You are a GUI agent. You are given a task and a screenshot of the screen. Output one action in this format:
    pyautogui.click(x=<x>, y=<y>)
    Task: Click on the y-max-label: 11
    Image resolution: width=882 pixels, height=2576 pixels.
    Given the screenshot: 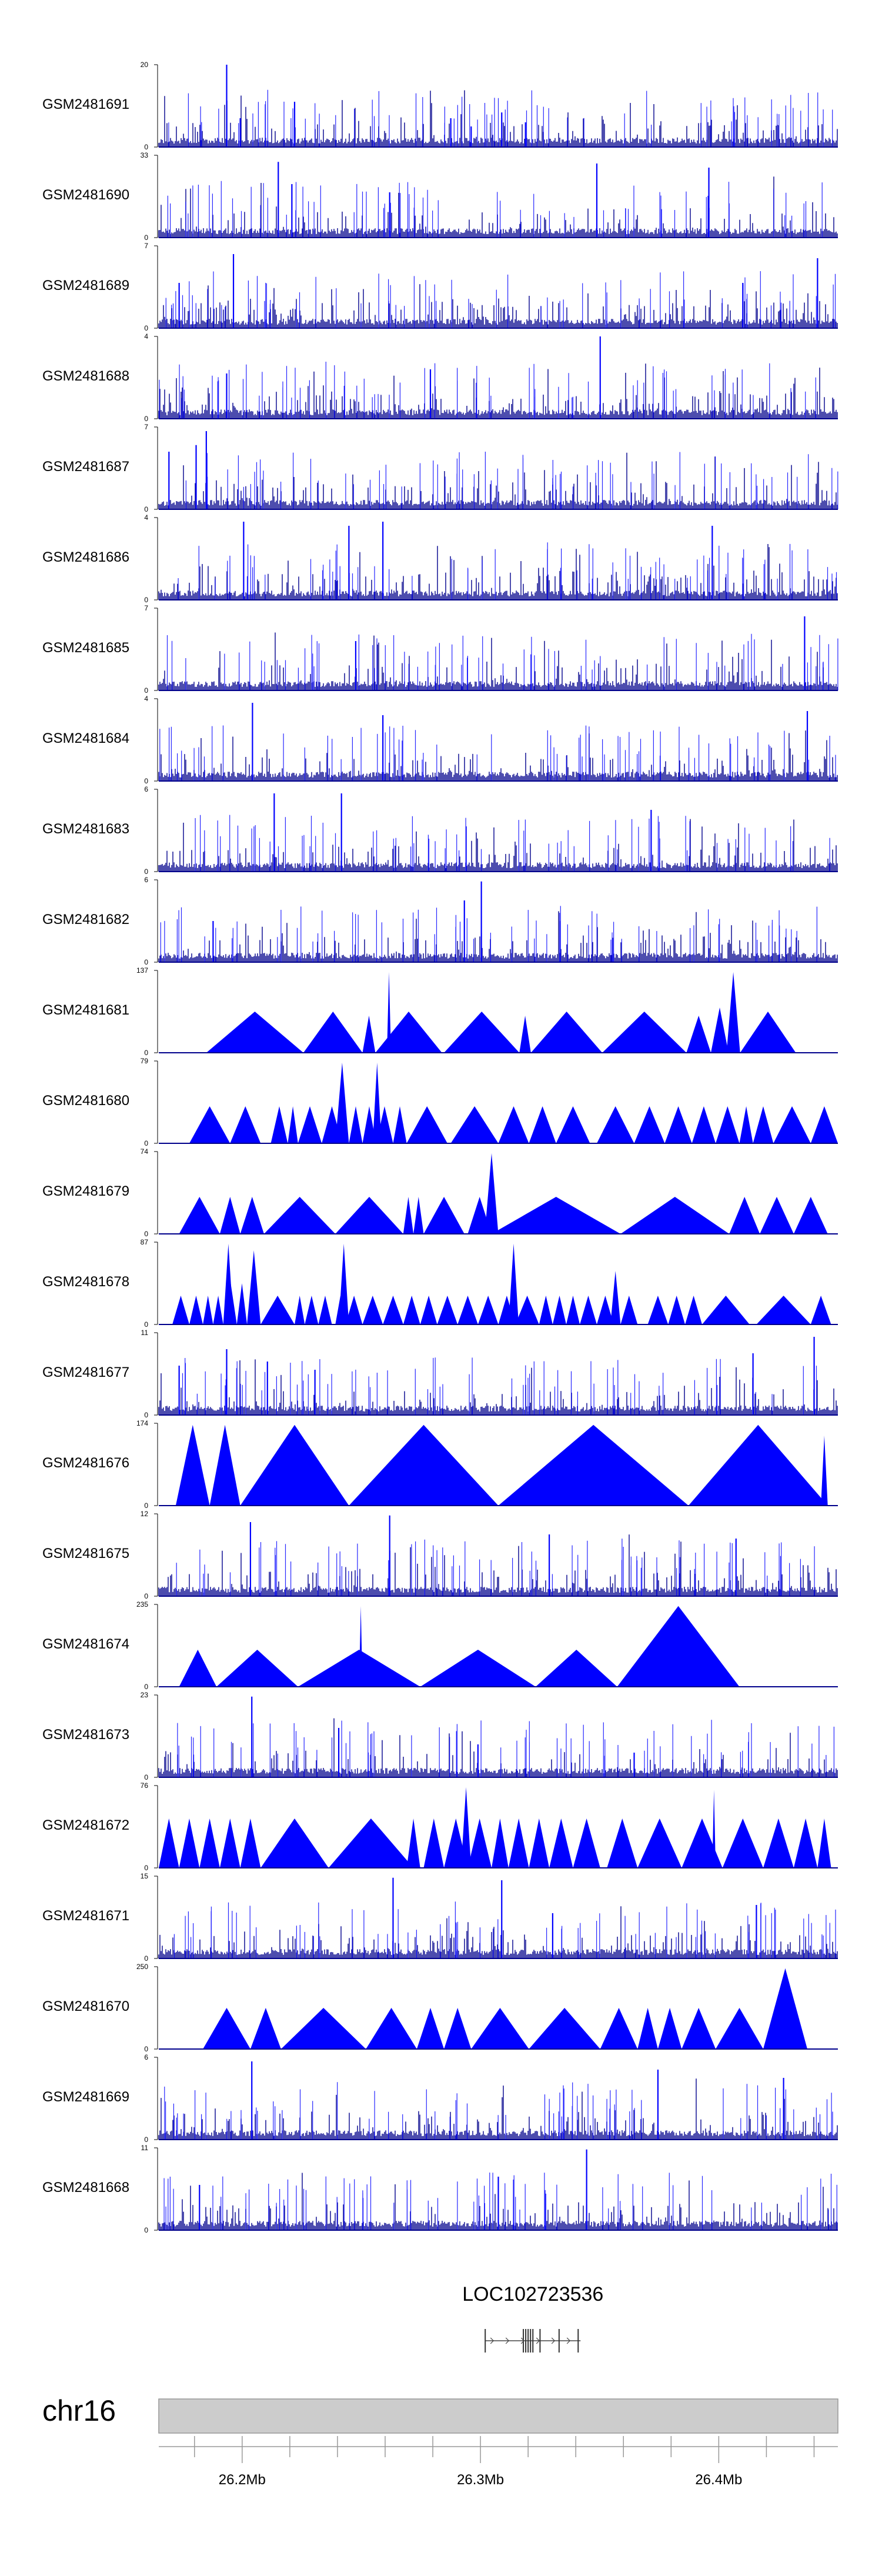 What is the action you would take?
    pyautogui.click(x=145, y=1333)
    